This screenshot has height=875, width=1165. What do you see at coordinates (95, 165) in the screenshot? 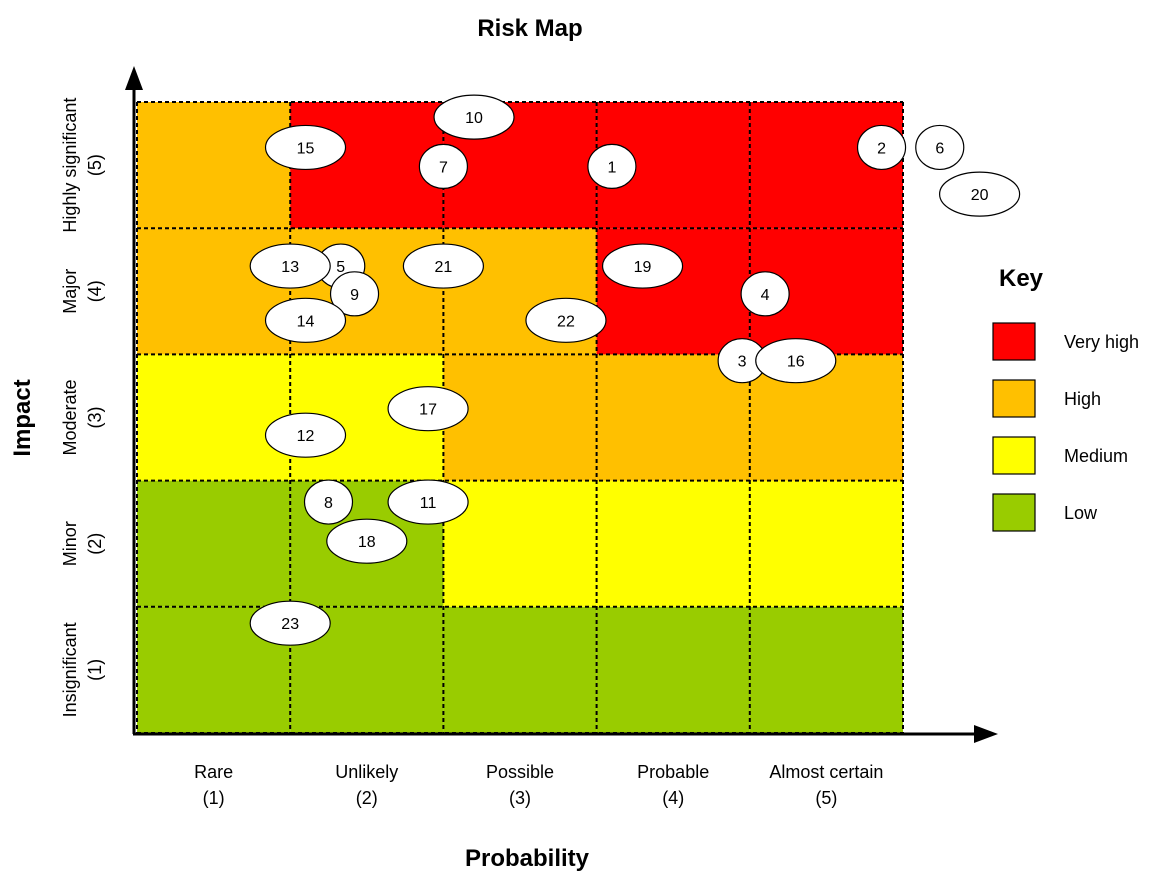
I see `y-tick-score: (5)` at bounding box center [95, 165].